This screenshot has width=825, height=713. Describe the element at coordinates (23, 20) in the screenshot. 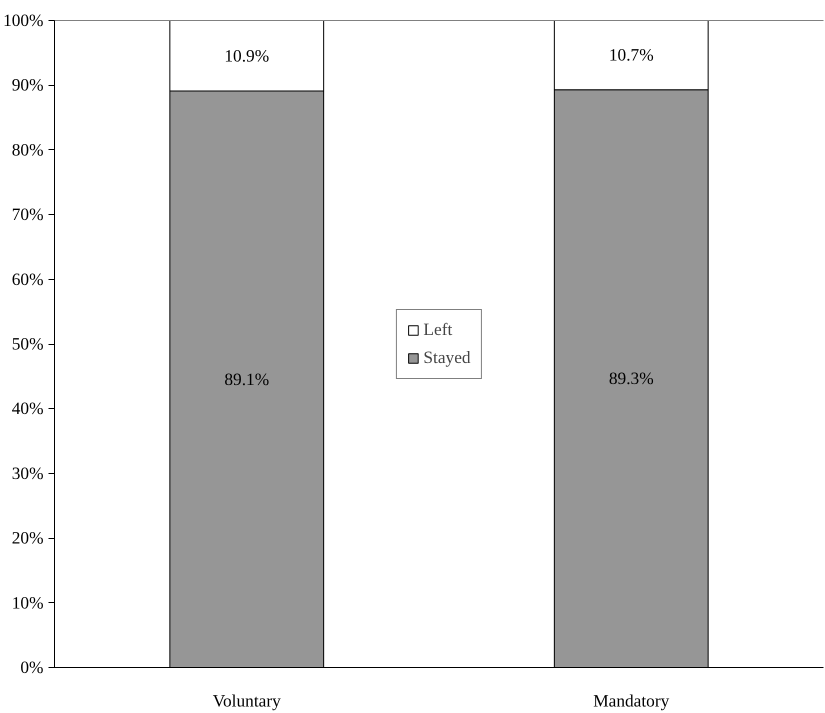

I see `y-tick-label: 100%` at that location.